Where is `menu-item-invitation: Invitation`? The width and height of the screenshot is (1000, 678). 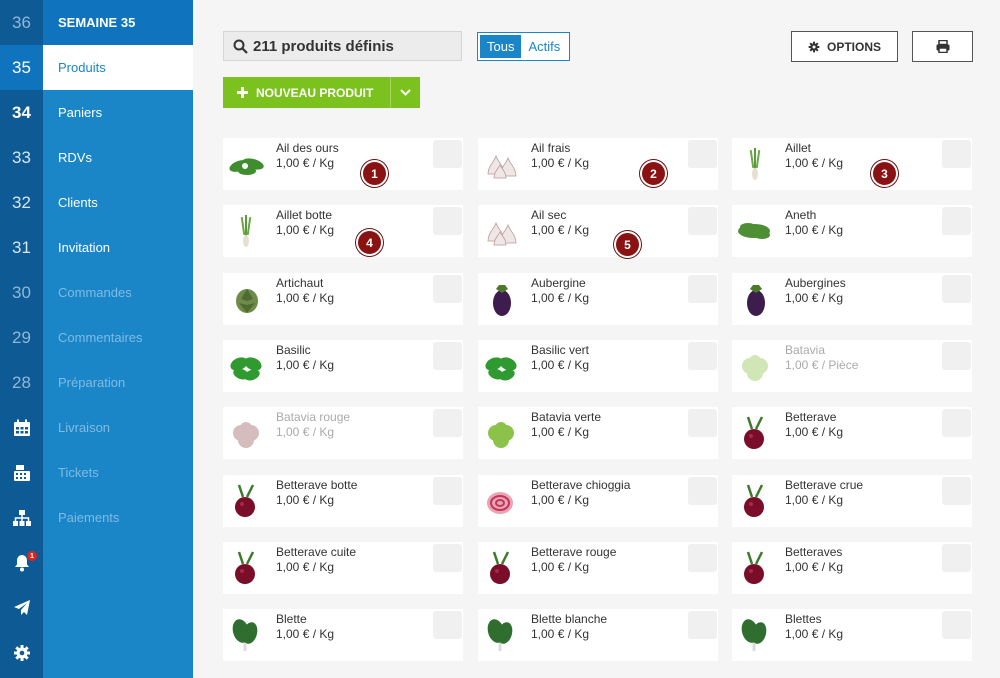
menu-item-invitation: Invitation is located at coordinates (84, 247).